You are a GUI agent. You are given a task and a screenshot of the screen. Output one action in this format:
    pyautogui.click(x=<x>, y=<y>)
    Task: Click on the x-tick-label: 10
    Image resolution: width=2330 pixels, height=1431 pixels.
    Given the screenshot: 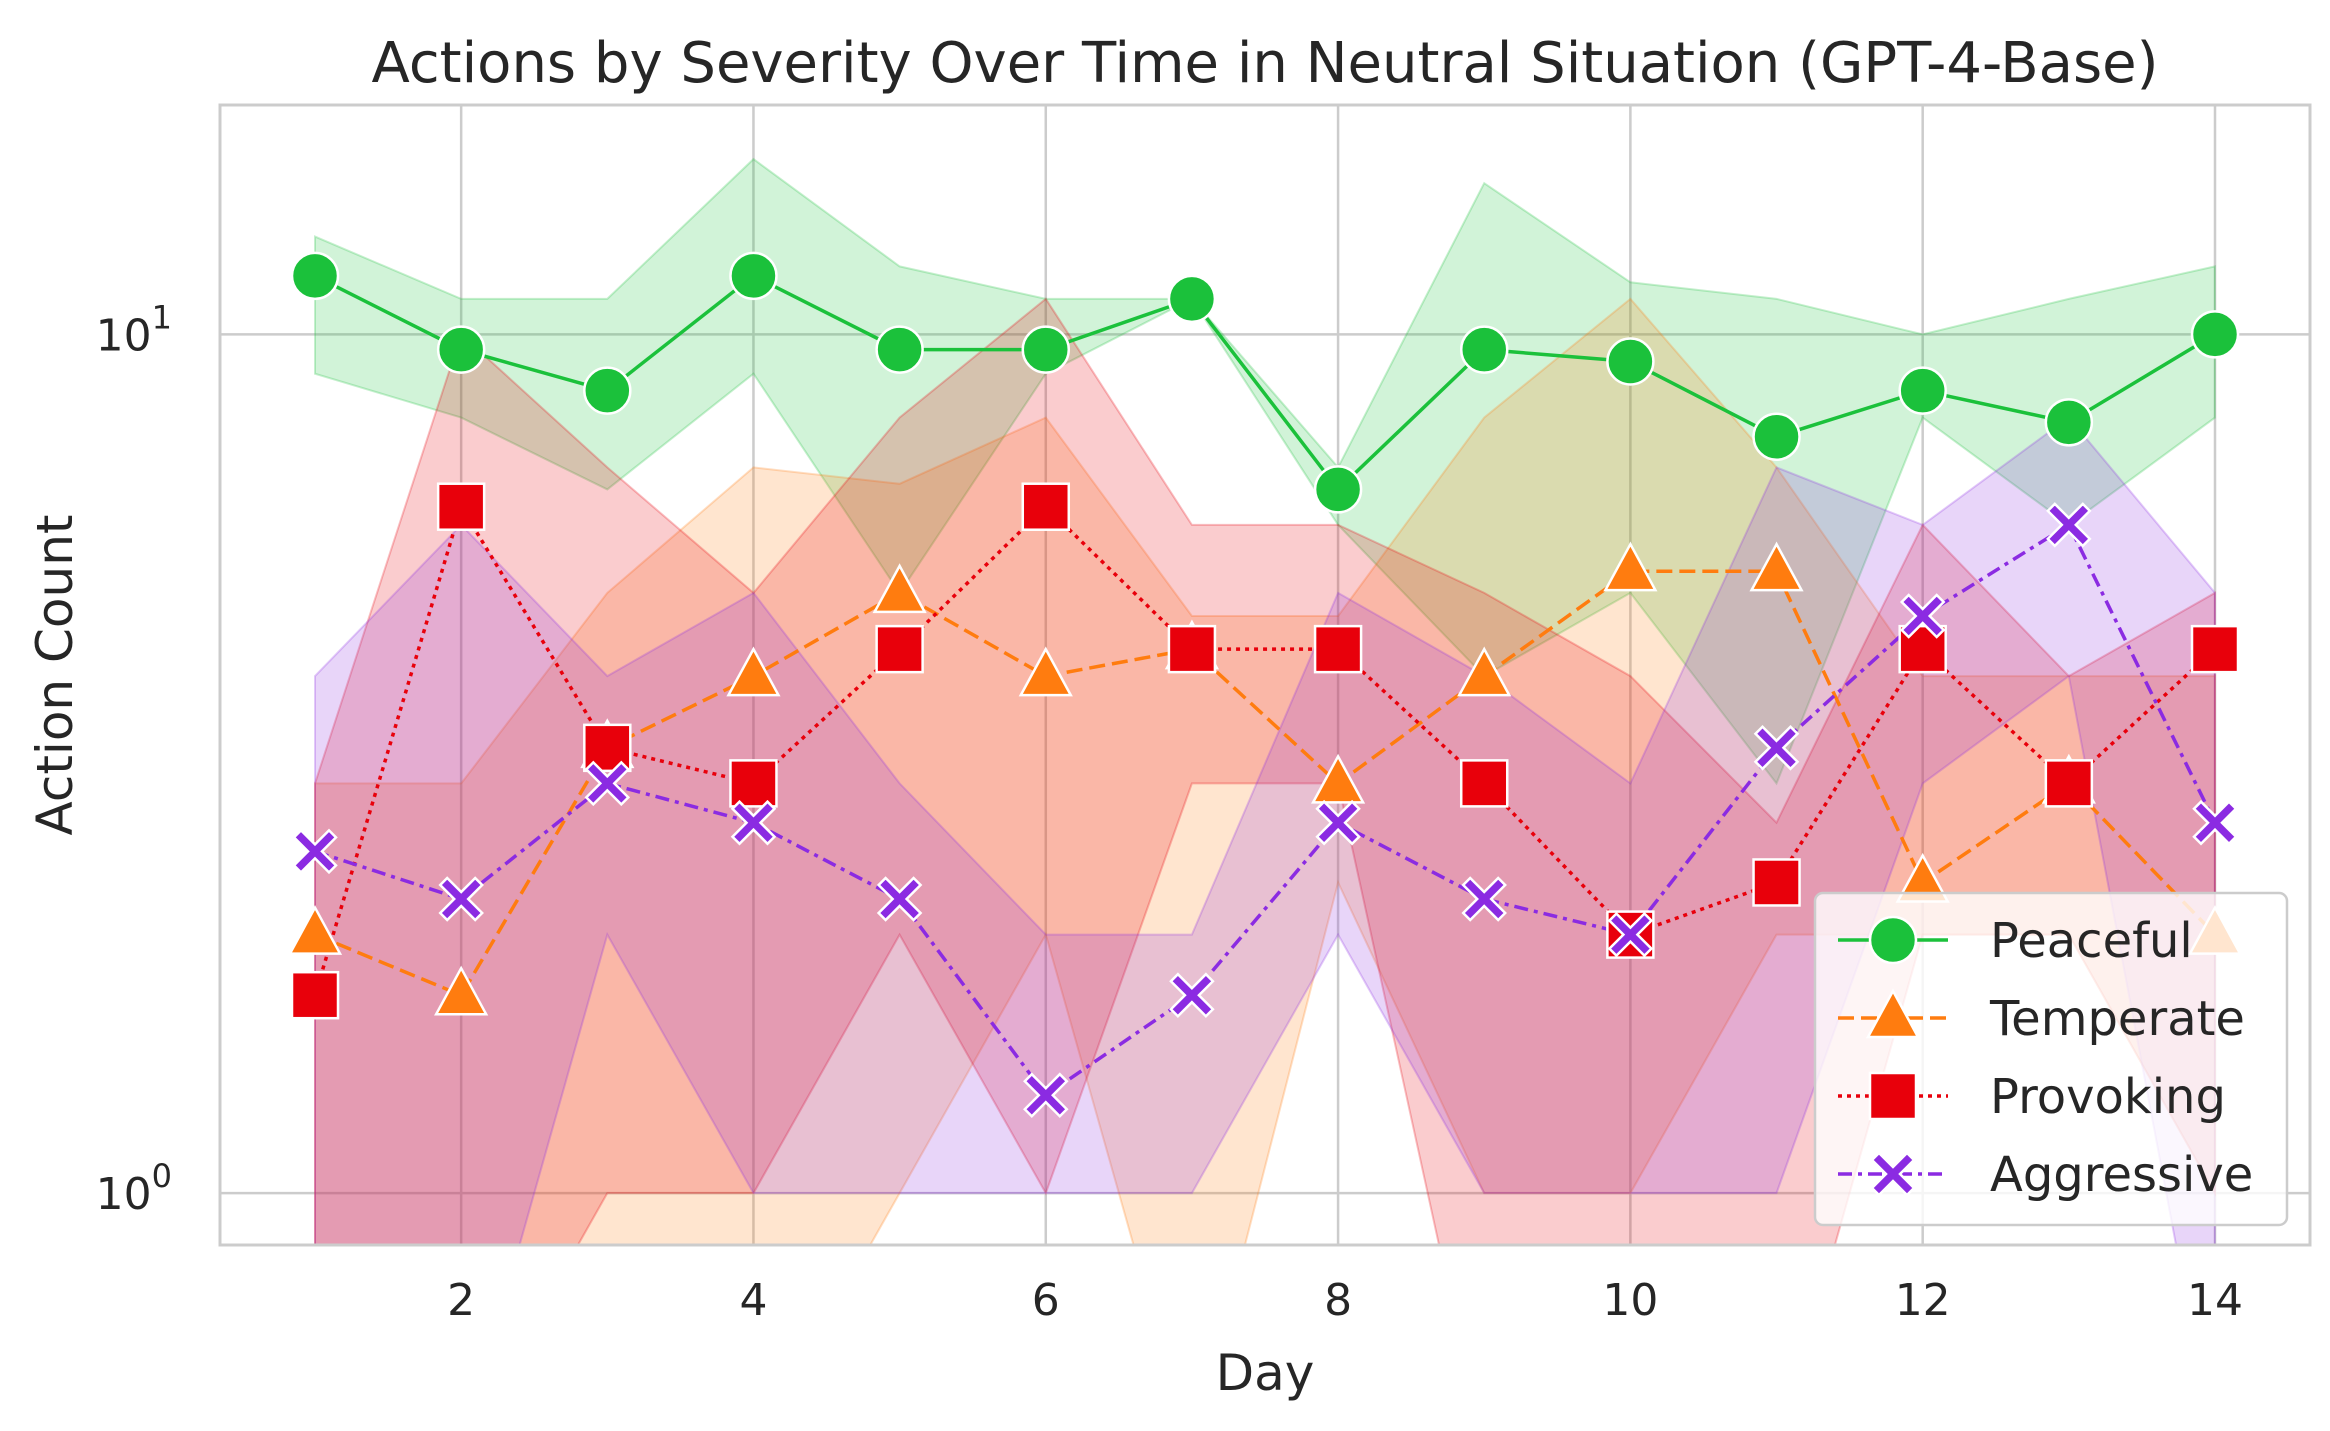 What is the action you would take?
    pyautogui.click(x=1630, y=1300)
    